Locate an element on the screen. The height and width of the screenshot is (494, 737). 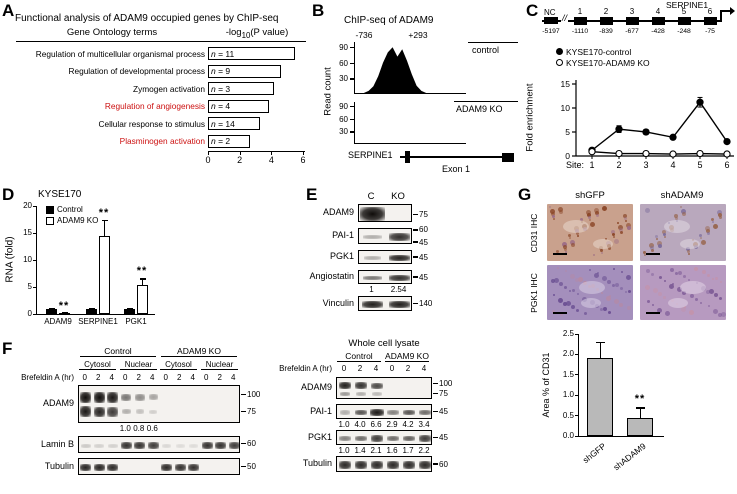
fraction-header: Nuclear is located at coordinates (138, 365).